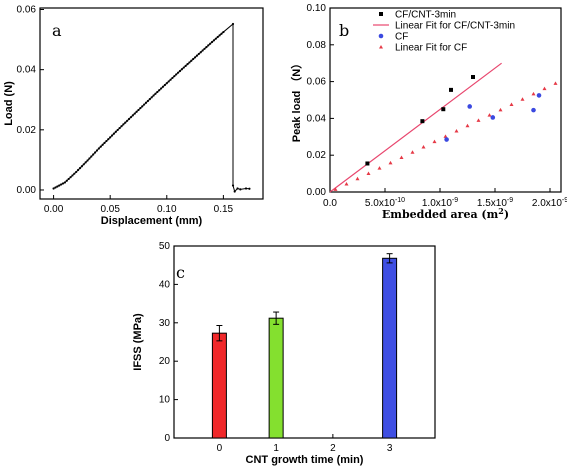  I want to click on panel-a-ytick-label: 0.02, so click(27, 130).